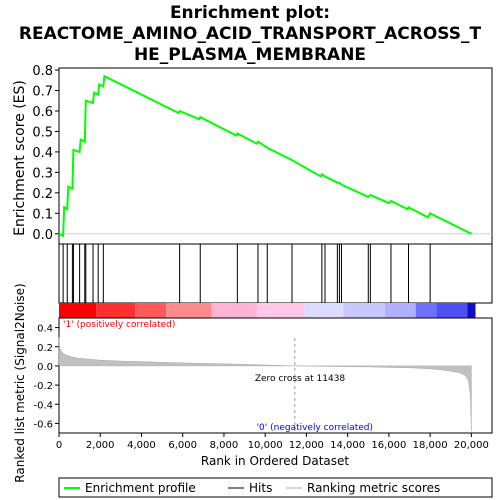 Image resolution: width=500 pixels, height=500 pixels. Describe the element at coordinates (45, 348) in the screenshot. I see `metric-y-tick-label: 0.2` at that location.